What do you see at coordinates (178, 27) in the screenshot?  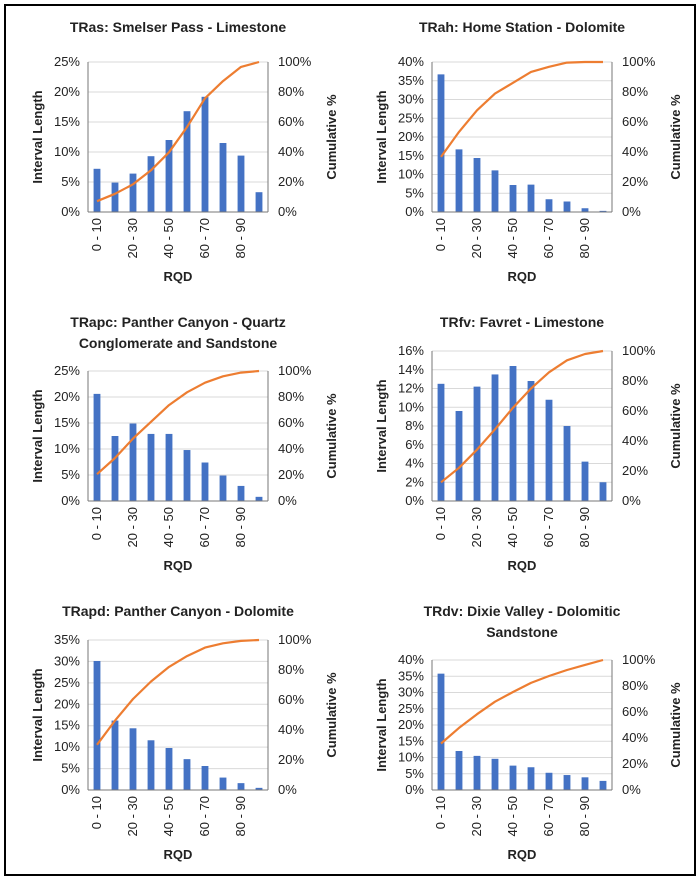 I see `chart-title: TRas: Smelser Pass - Limestone` at bounding box center [178, 27].